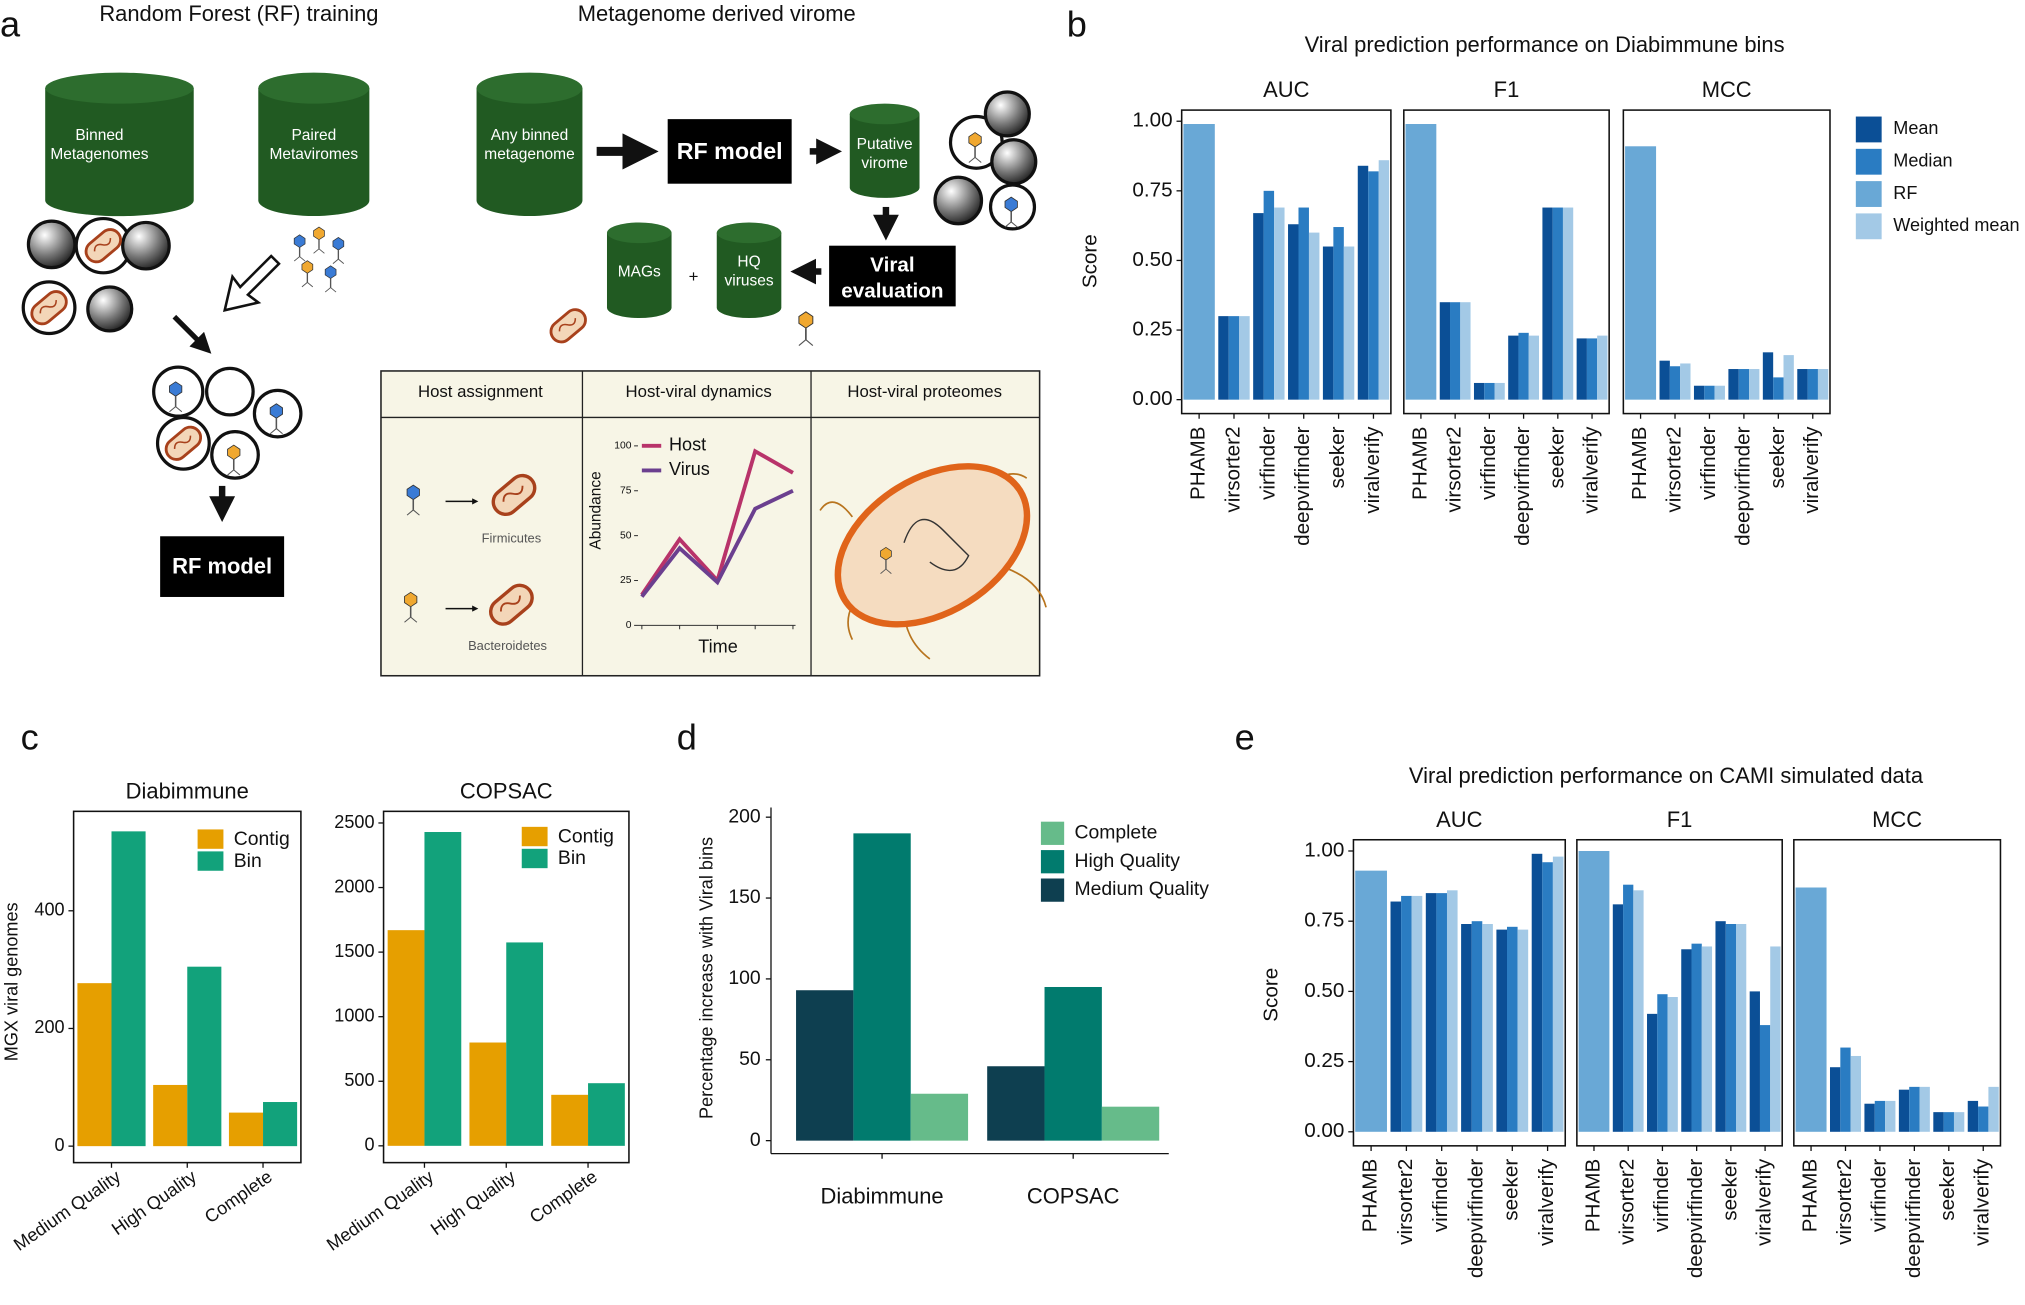  I want to click on cylinder-label: Paired, so click(313, 135).